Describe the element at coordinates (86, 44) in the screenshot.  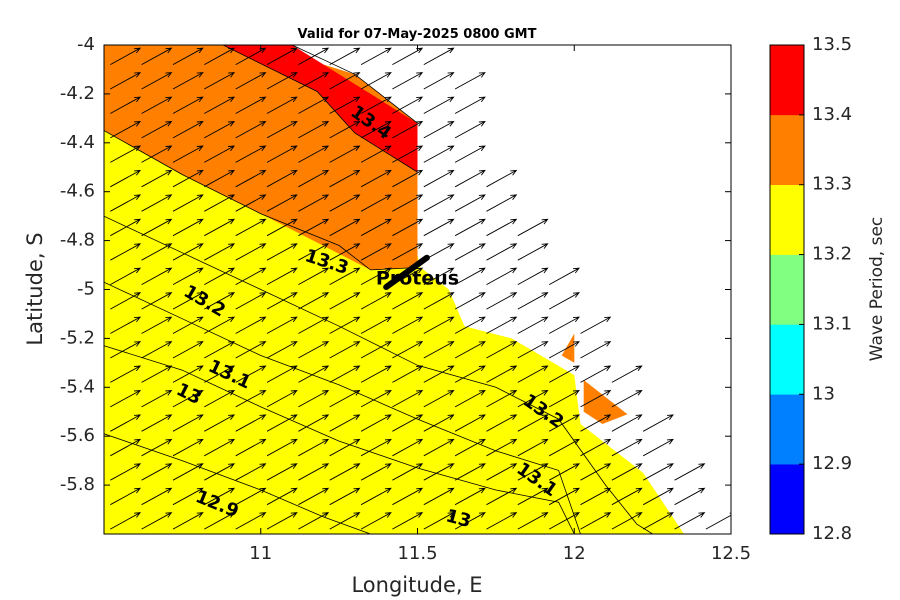
I see `y-tick-label: -4` at that location.